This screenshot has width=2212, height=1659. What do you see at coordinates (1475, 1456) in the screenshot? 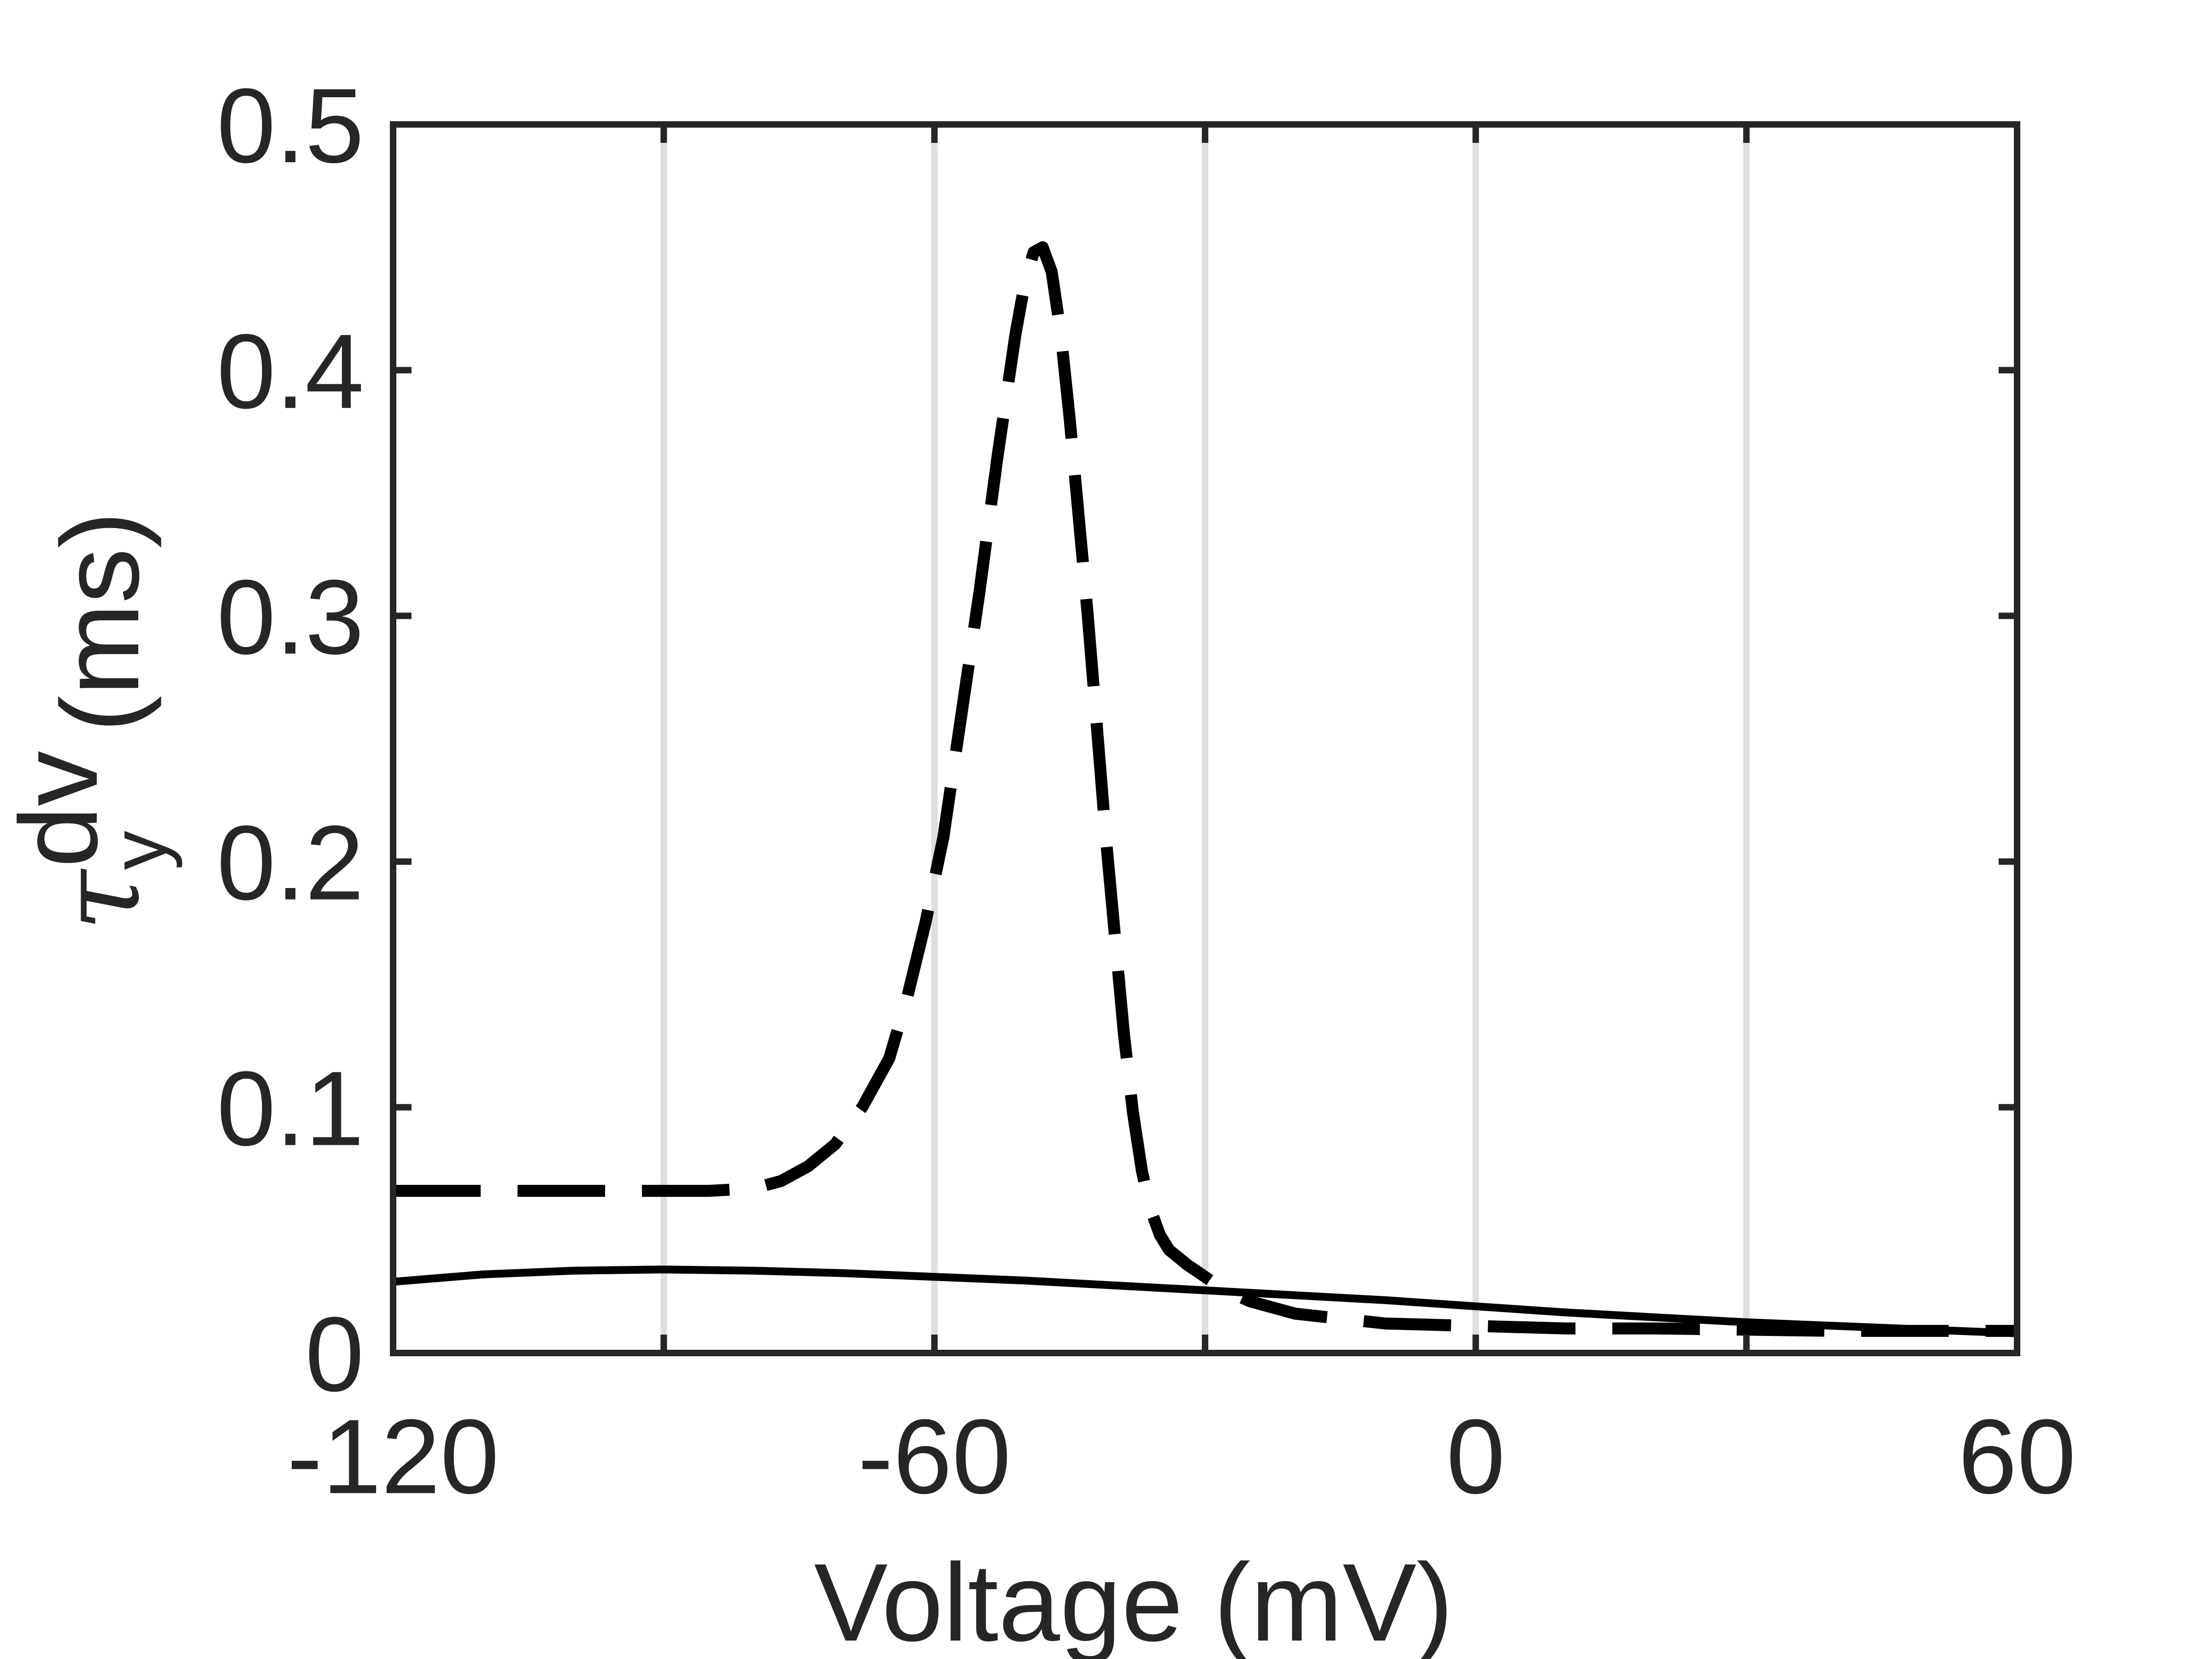
I see `x-tick-label: 0` at bounding box center [1475, 1456].